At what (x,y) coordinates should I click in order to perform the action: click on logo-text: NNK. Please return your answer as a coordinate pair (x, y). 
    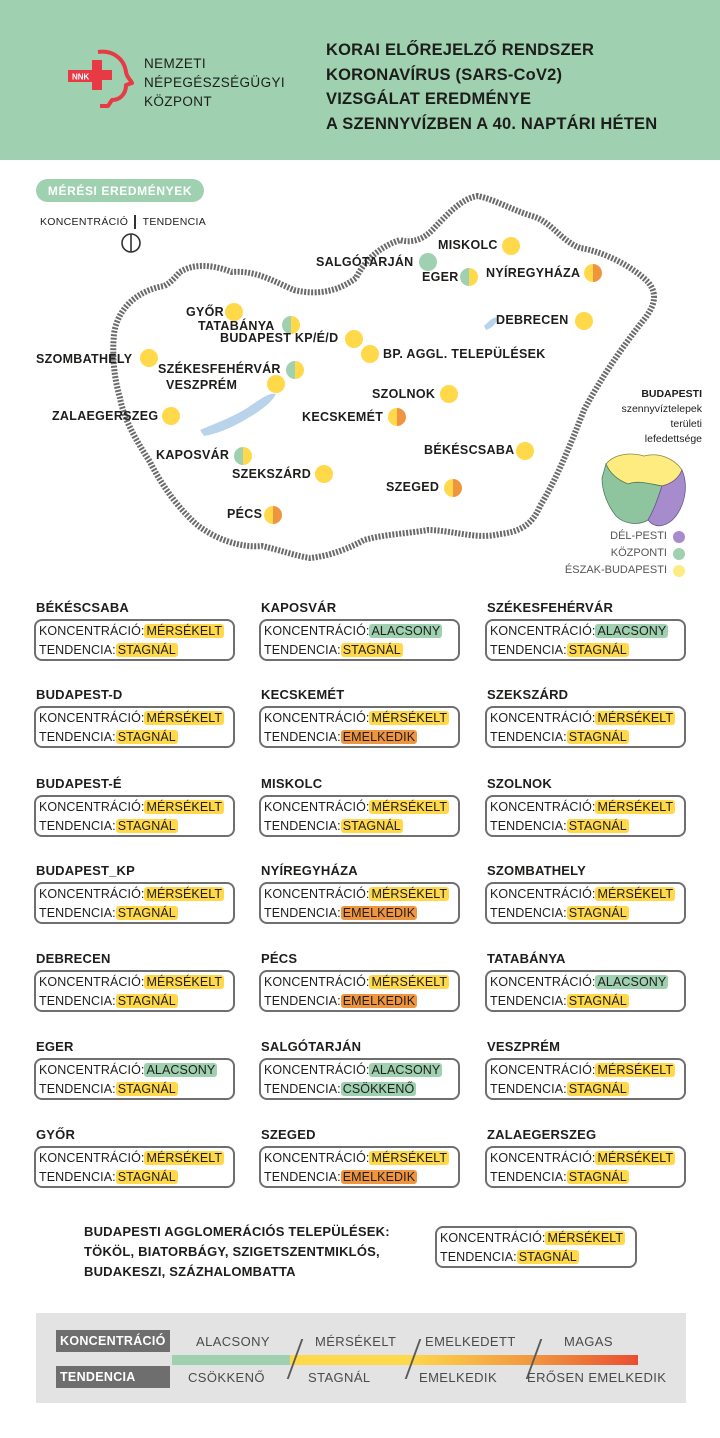
    Looking at the image, I should click on (81, 77).